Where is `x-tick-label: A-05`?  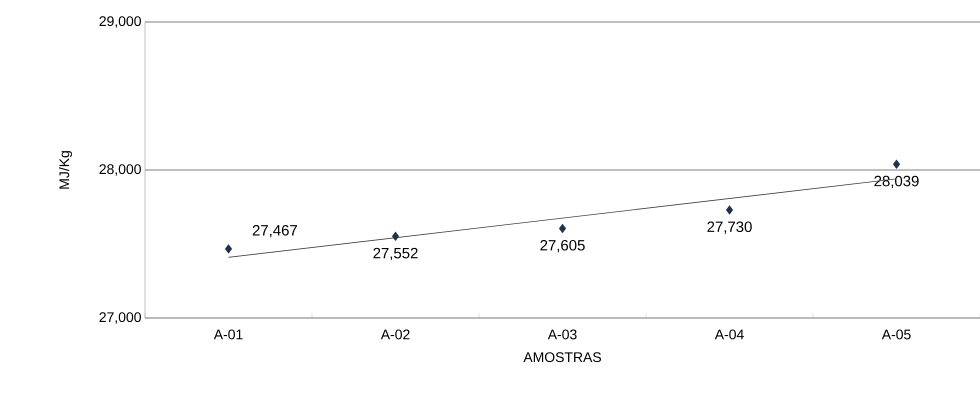 x-tick-label: A-05 is located at coordinates (896, 335).